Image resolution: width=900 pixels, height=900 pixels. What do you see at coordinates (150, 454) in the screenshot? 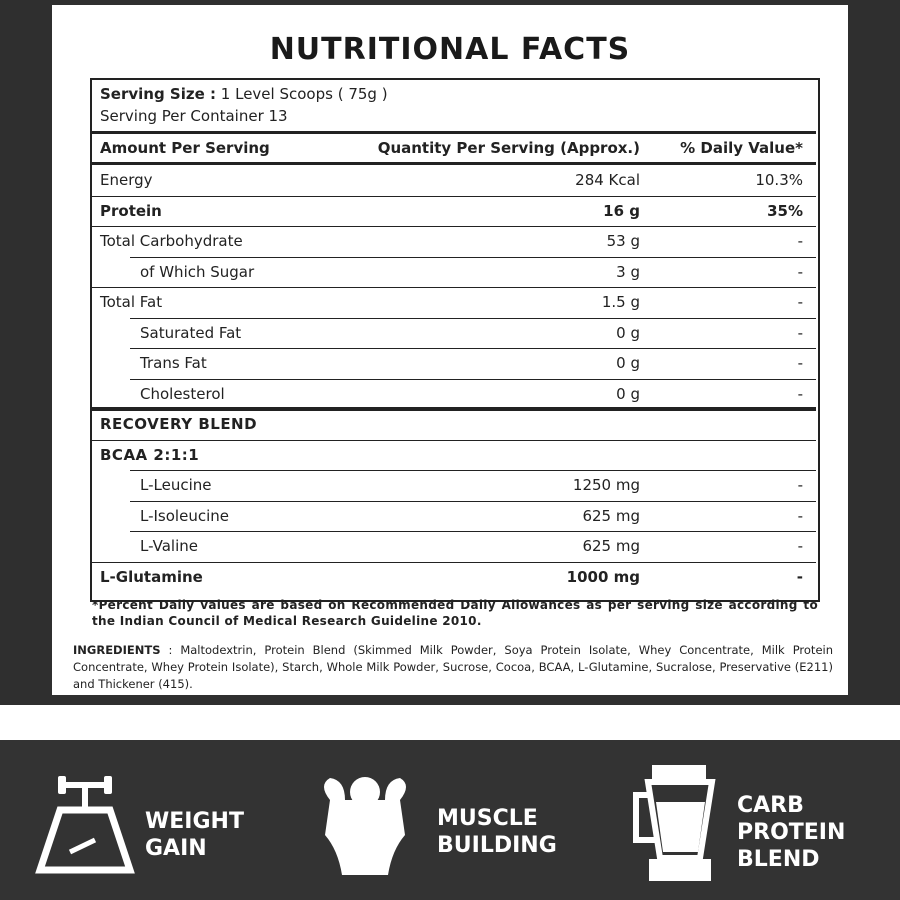
I see `row-label: BCAA 2:1:1` at bounding box center [150, 454].